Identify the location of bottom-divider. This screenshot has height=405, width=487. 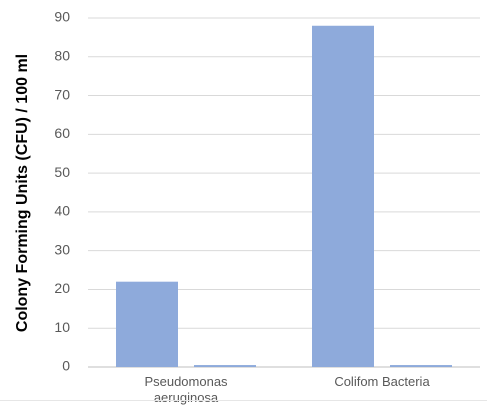
(243, 400).